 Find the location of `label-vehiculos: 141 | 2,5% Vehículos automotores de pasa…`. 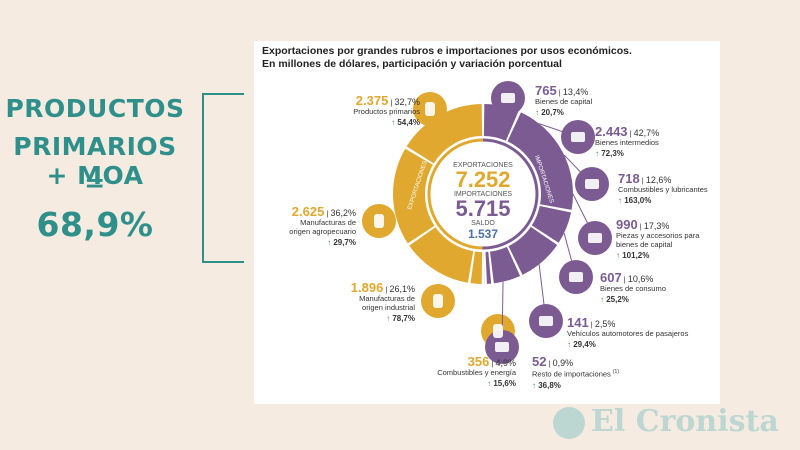

label-vehiculos: 141 | 2,5% Vehículos automotores de pasa… is located at coordinates (628, 332).